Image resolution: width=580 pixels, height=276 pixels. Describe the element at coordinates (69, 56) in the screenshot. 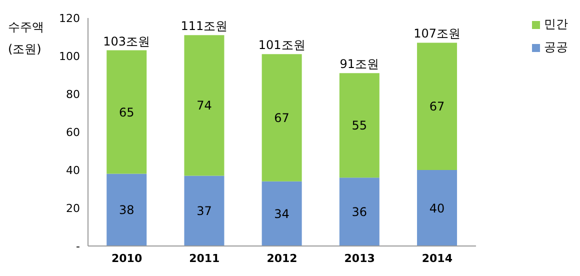

I see `y-tick-label: 100` at that location.